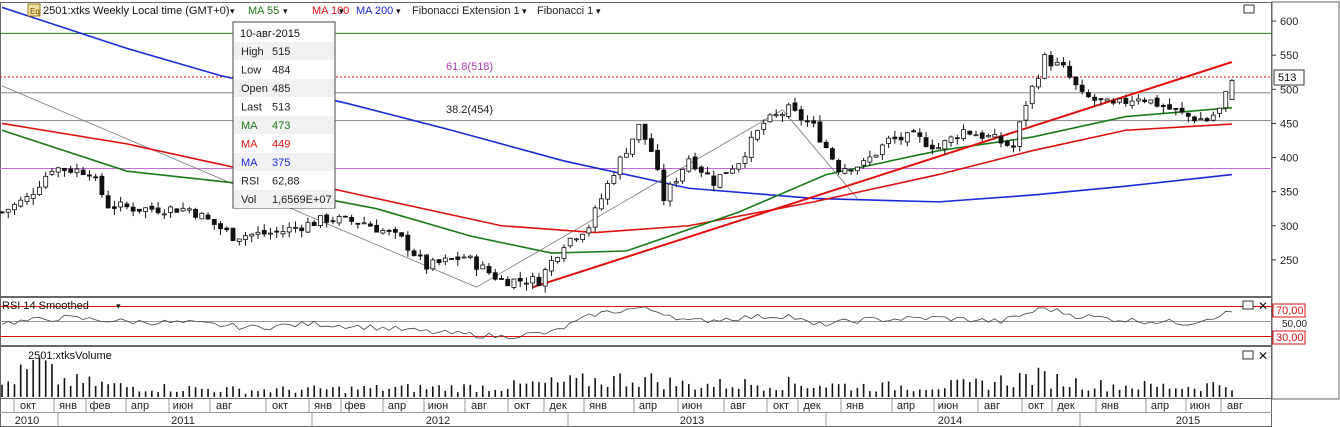  What do you see at coordinates (1249, 9) in the screenshot?
I see `price-panel-maximize-icon` at bounding box center [1249, 9].